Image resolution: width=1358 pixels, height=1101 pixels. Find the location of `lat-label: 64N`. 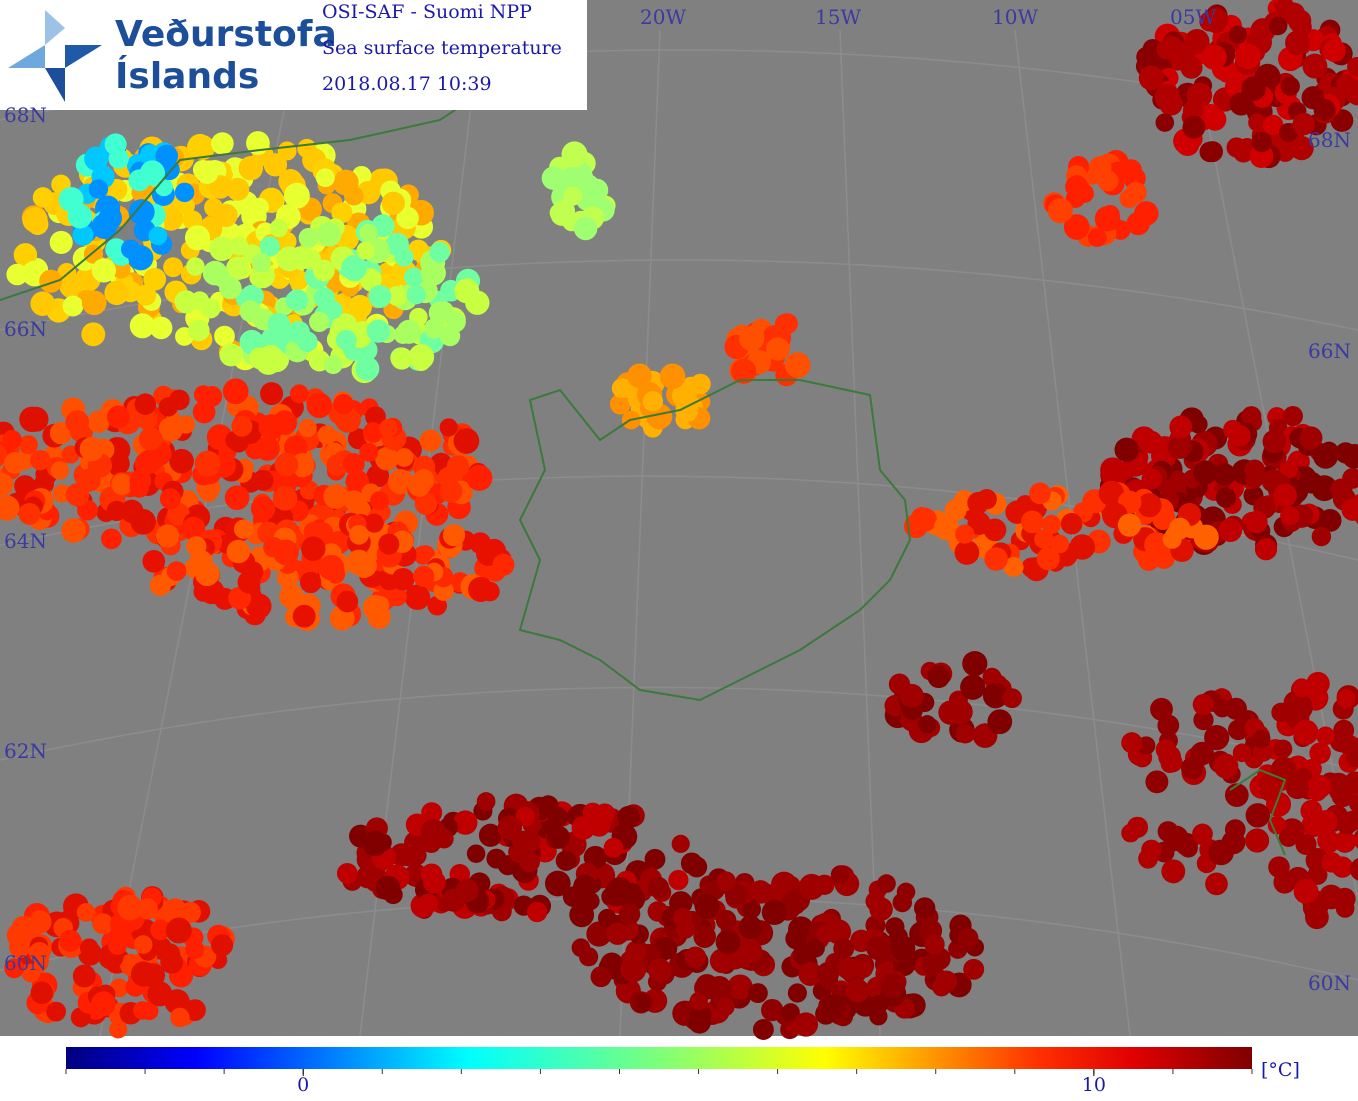

lat-label: 64N is located at coordinates (25, 541).